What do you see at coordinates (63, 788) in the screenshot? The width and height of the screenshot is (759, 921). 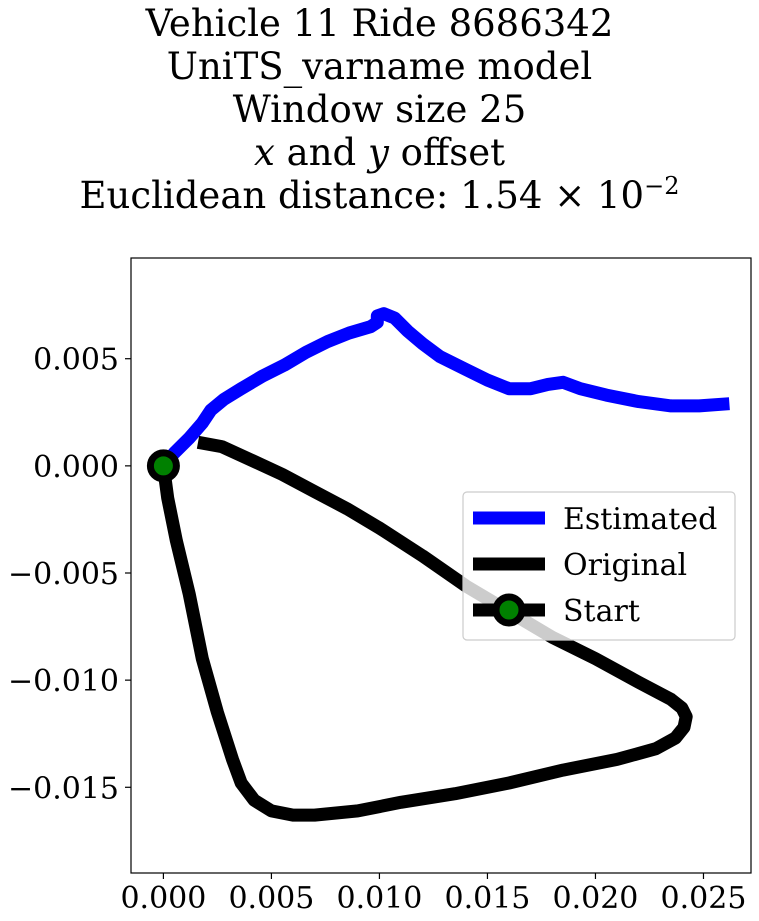 I see `y-tick-label: −0.015` at bounding box center [63, 788].